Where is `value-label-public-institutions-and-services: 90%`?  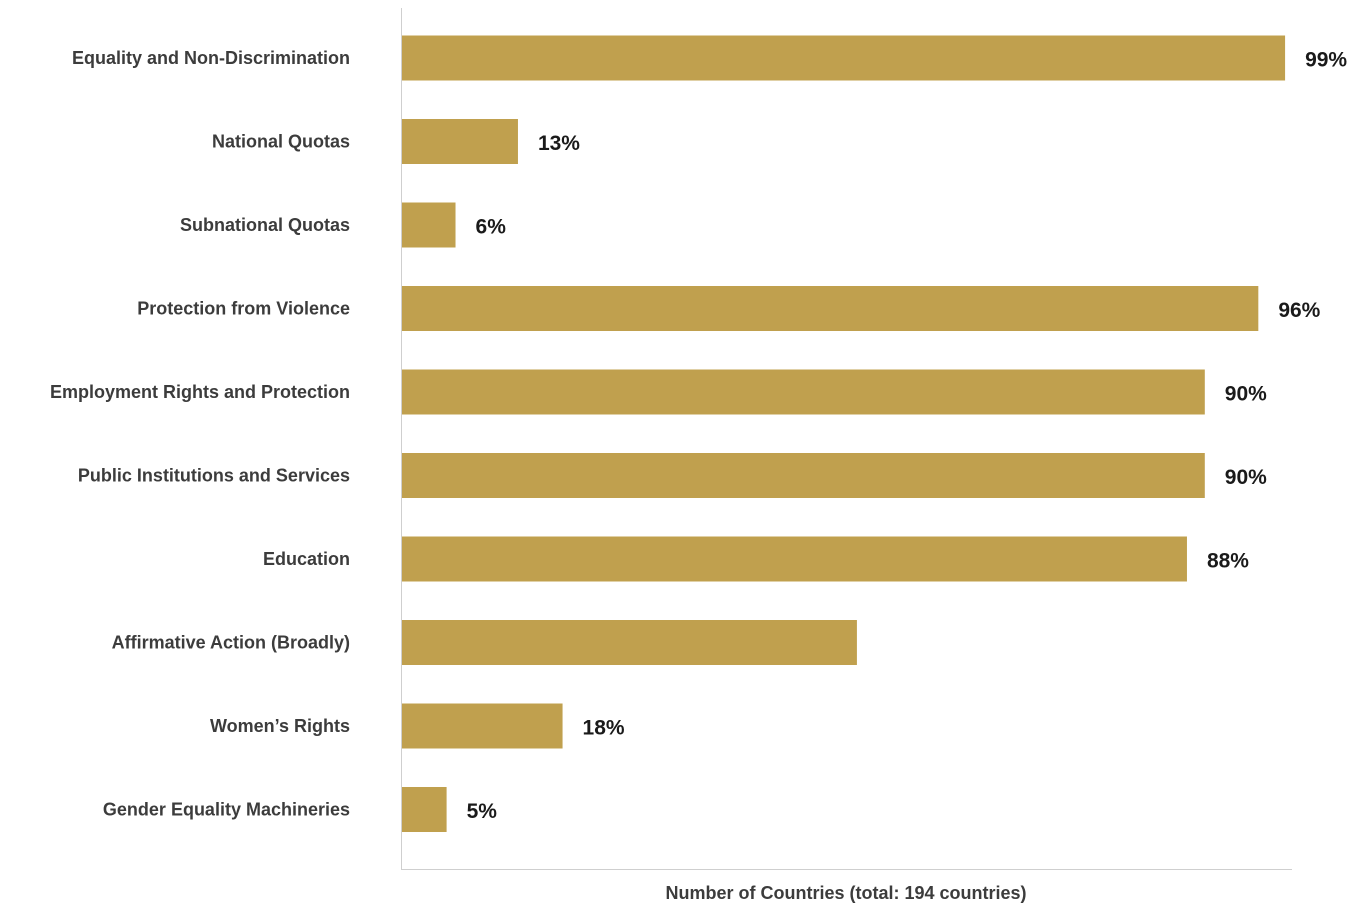
value-label-public-institutions-and-services: 90% is located at coordinates (1246, 477).